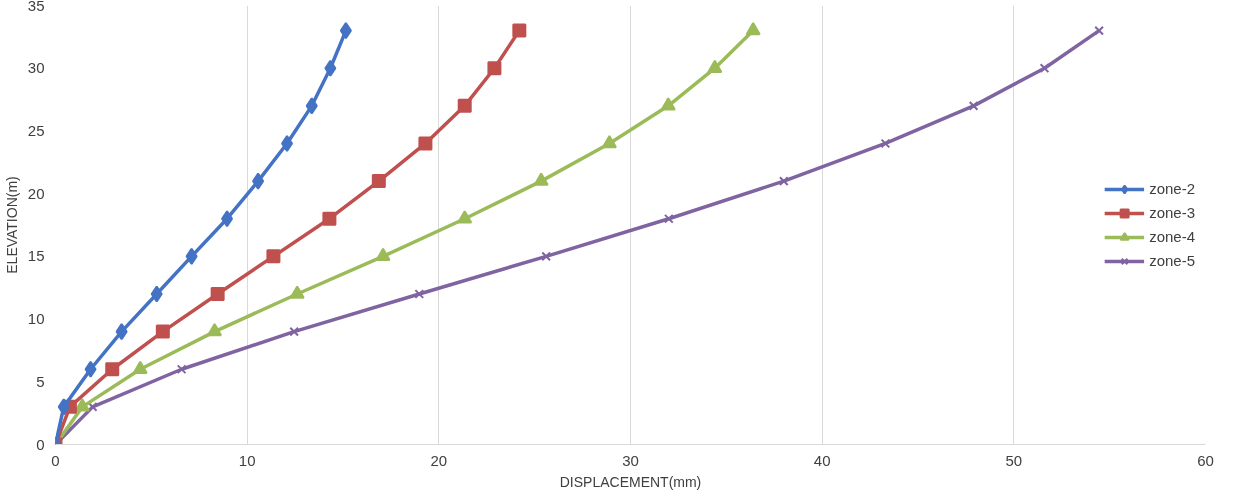 The height and width of the screenshot is (500, 1233). What do you see at coordinates (1205, 460) in the screenshot?
I see `x-tick-label: 60` at bounding box center [1205, 460].